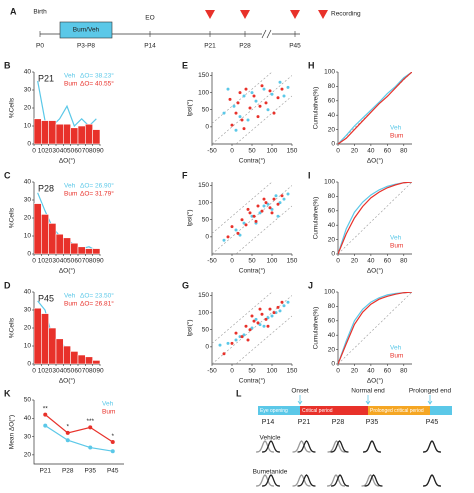  Describe the element at coordinates (40, 12) in the screenshot. I see `birth-label: Birth` at that location.